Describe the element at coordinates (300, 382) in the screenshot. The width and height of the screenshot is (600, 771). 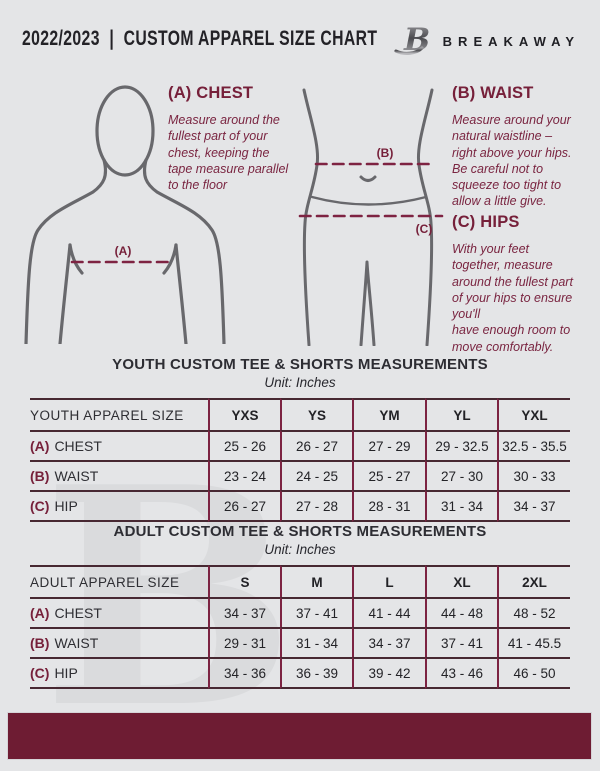
I see `youth-section-unit: Unit: Inches` at that location.